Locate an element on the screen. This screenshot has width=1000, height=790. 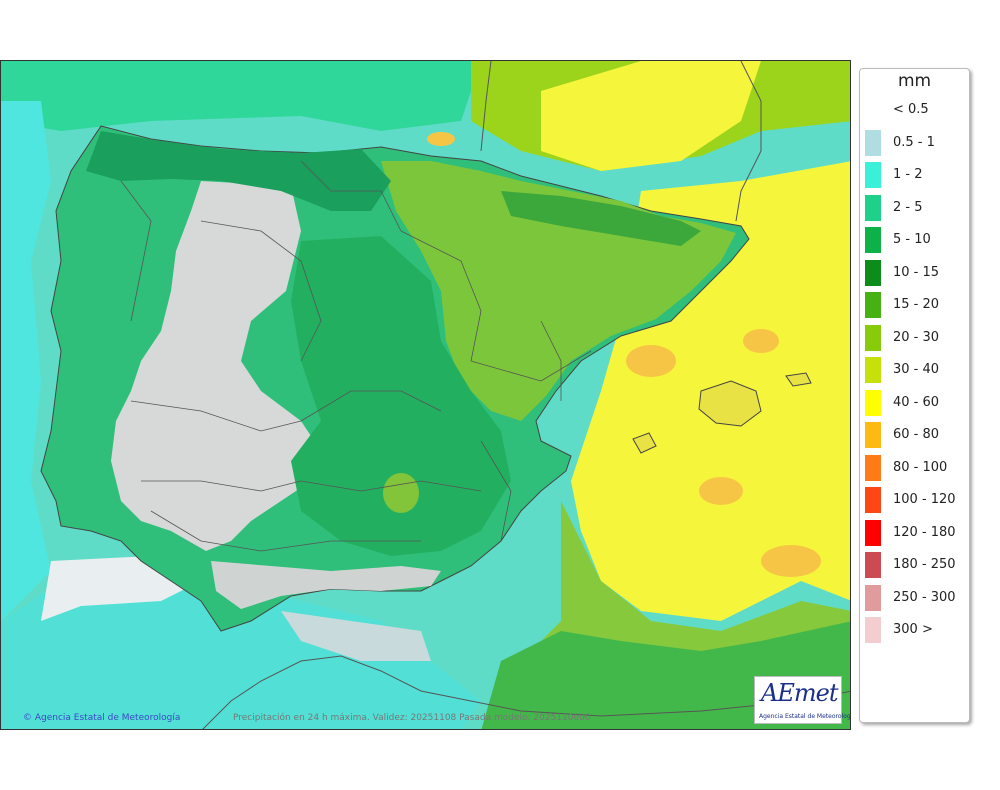
mallorca-island is located at coordinates (730, 403).